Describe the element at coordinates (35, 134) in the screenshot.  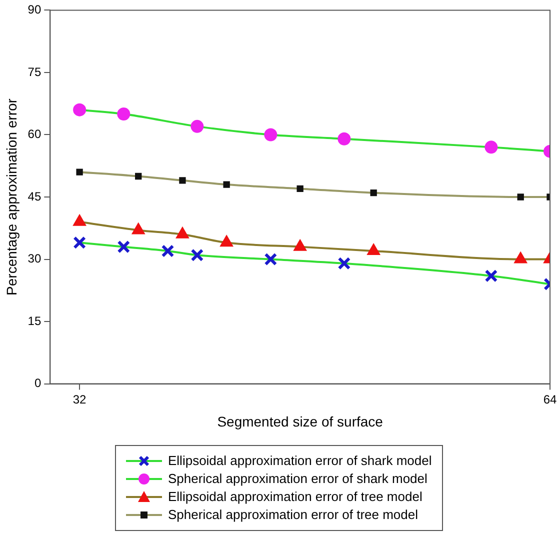
I see `y-tick-label: 60` at that location.